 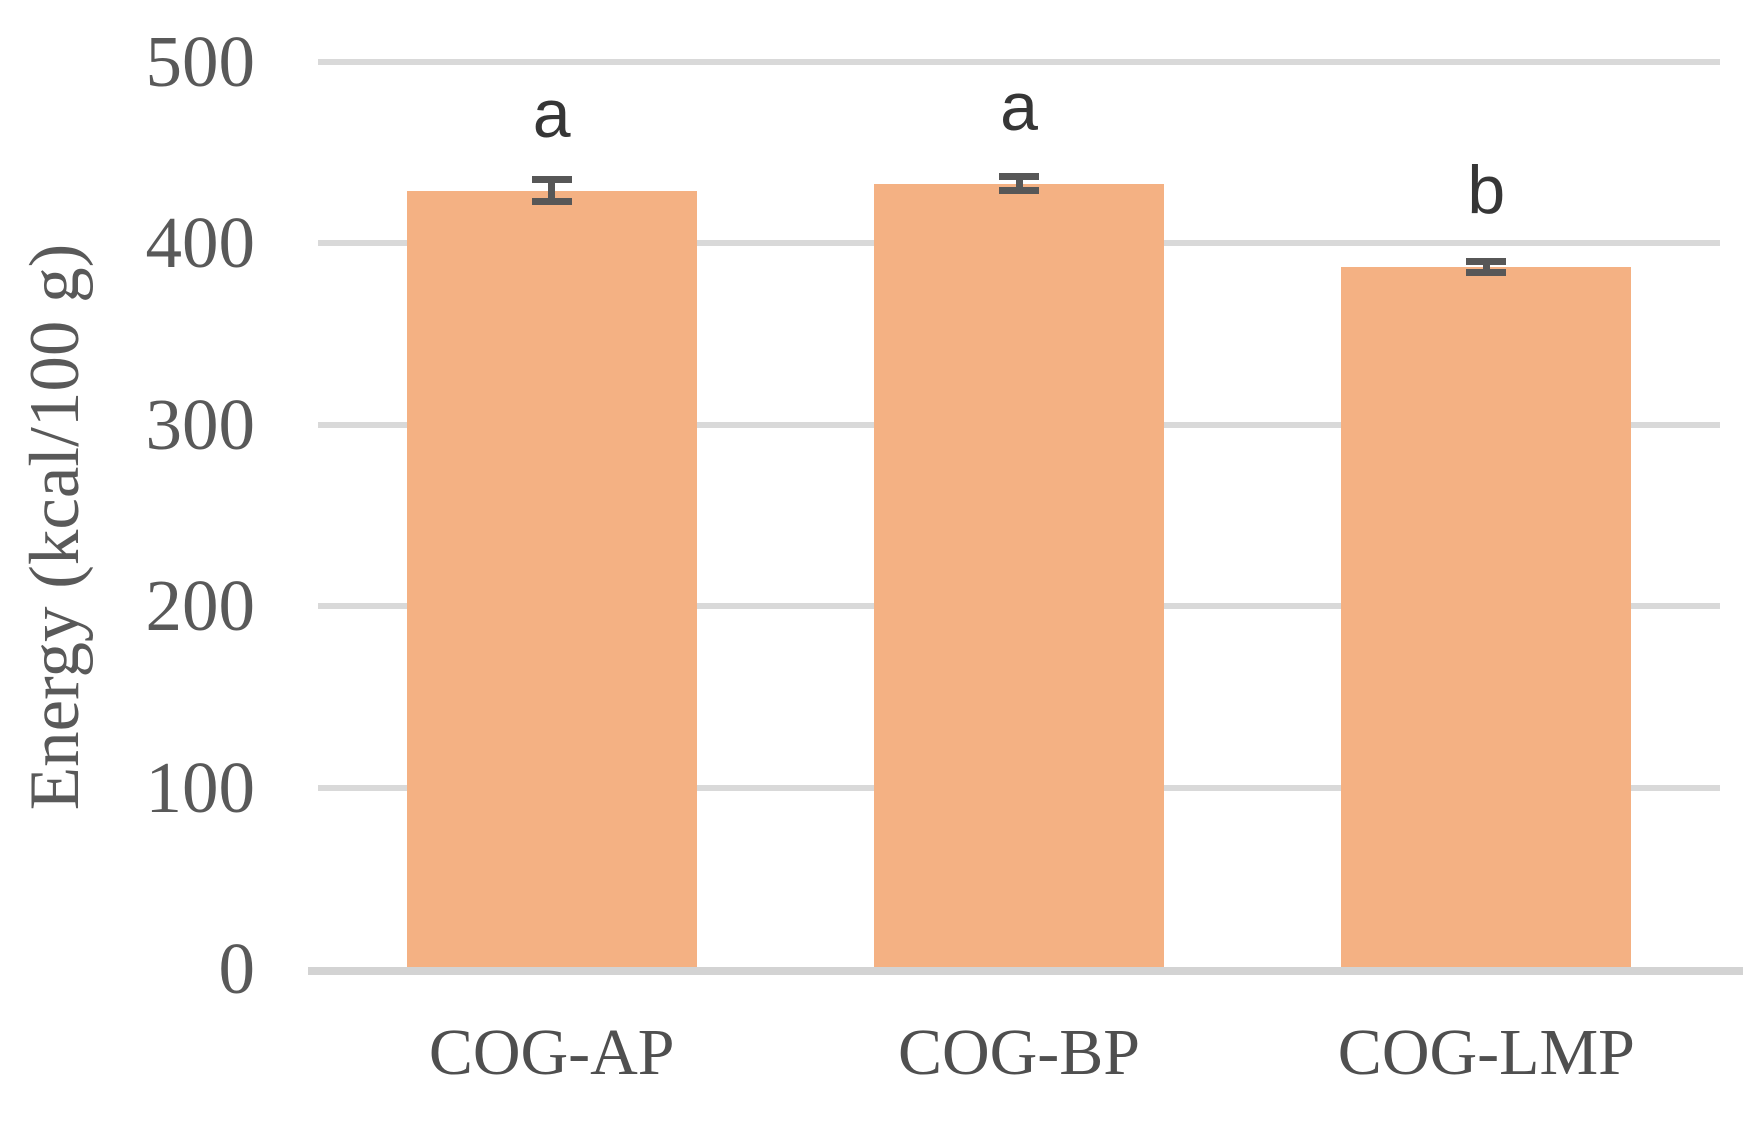 I want to click on y-tick-label: 100, so click(x=200, y=787).